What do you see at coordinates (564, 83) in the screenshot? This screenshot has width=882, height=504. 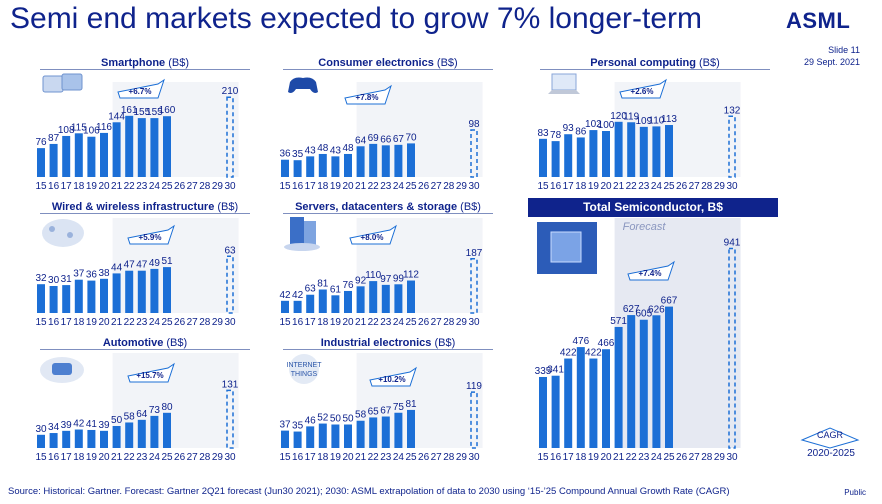 I see `laptop-icon` at bounding box center [564, 83].